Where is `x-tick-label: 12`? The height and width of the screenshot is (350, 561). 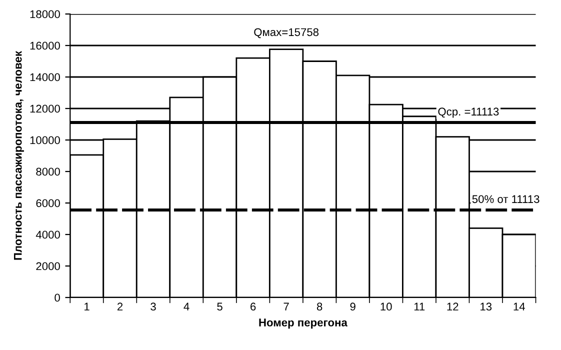 x-tick-label: 12 is located at coordinates (452, 306).